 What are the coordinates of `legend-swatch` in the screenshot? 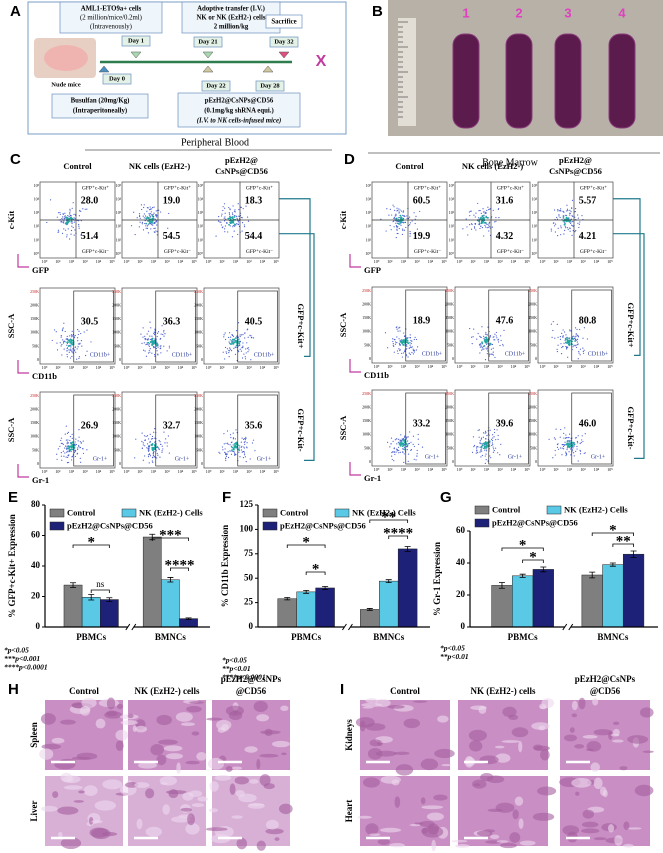 It's located at (57, 526).